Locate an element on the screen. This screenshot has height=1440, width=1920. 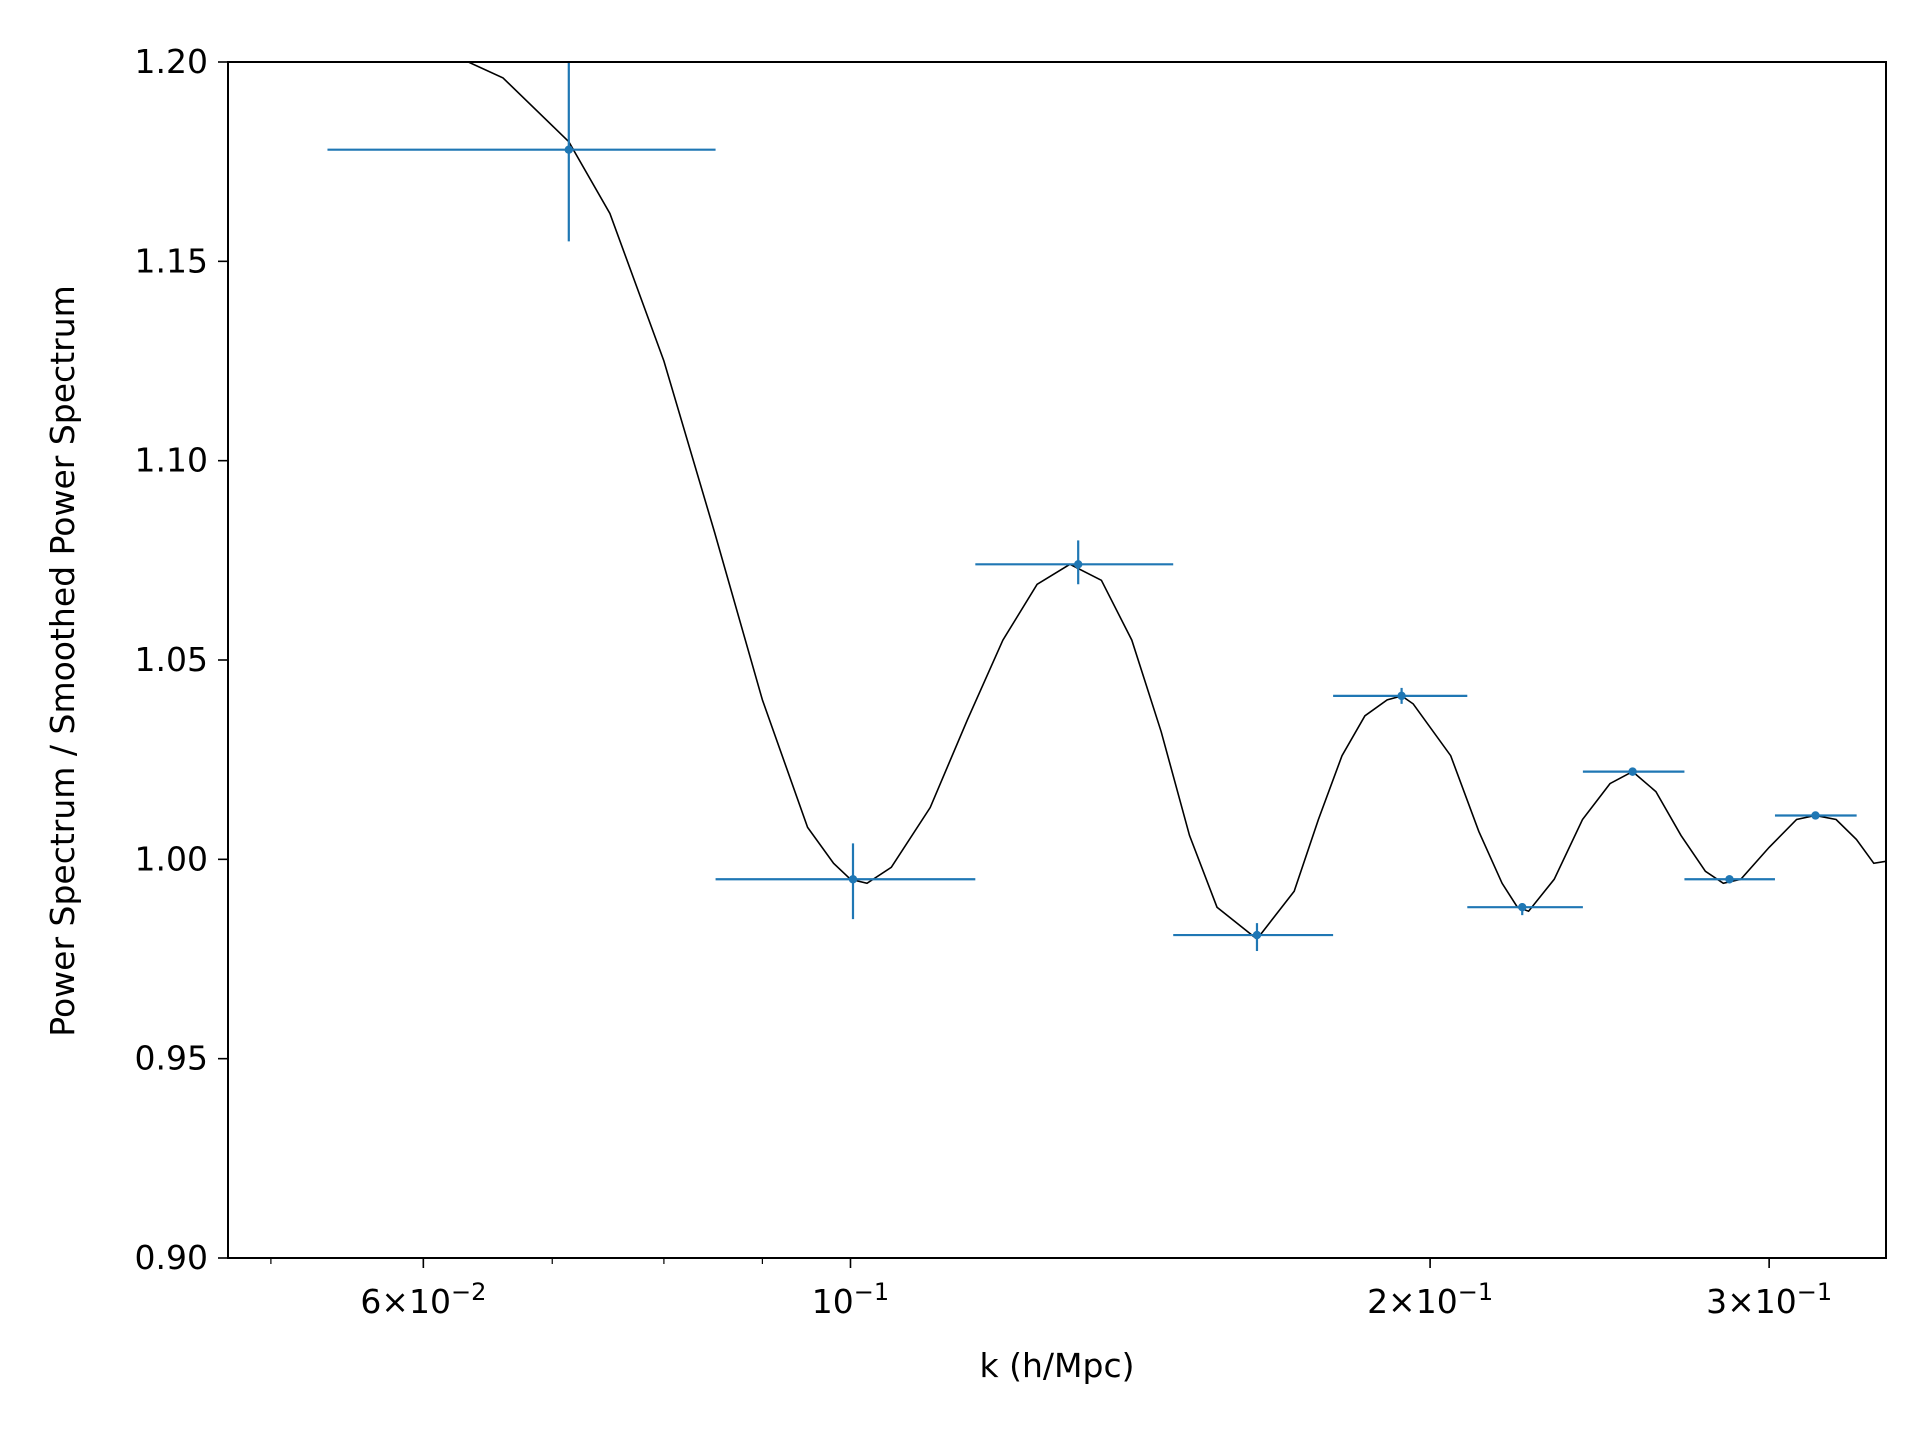
y-tick-label: 1.05 is located at coordinates (171, 659).